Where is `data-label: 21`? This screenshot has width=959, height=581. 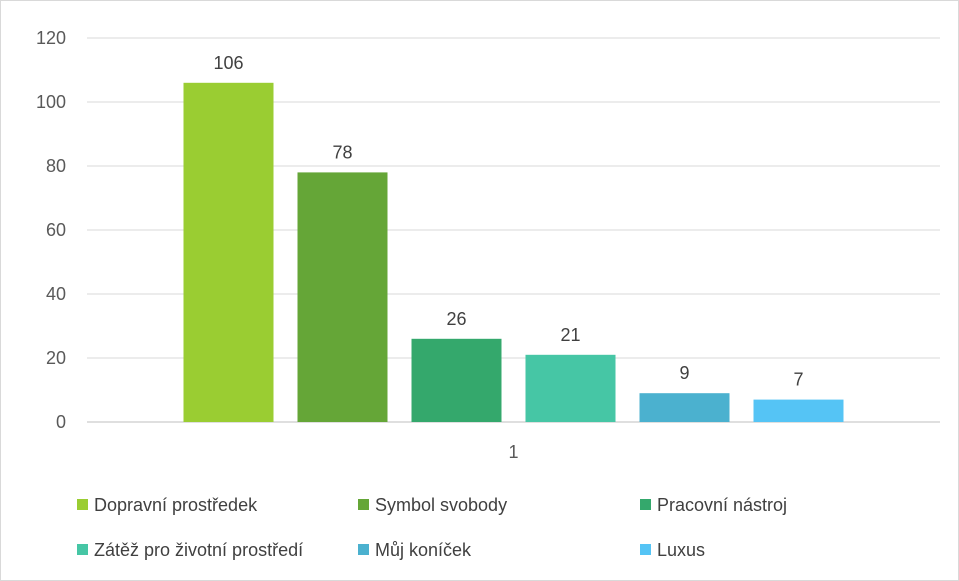
data-label: 21 is located at coordinates (570, 335).